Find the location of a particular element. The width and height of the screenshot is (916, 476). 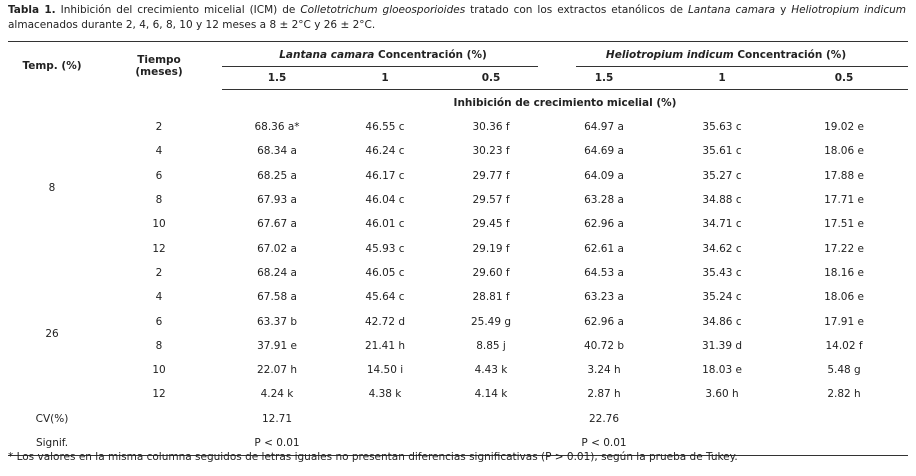

value-cell: 17.88 e is located at coordinates (844, 175).